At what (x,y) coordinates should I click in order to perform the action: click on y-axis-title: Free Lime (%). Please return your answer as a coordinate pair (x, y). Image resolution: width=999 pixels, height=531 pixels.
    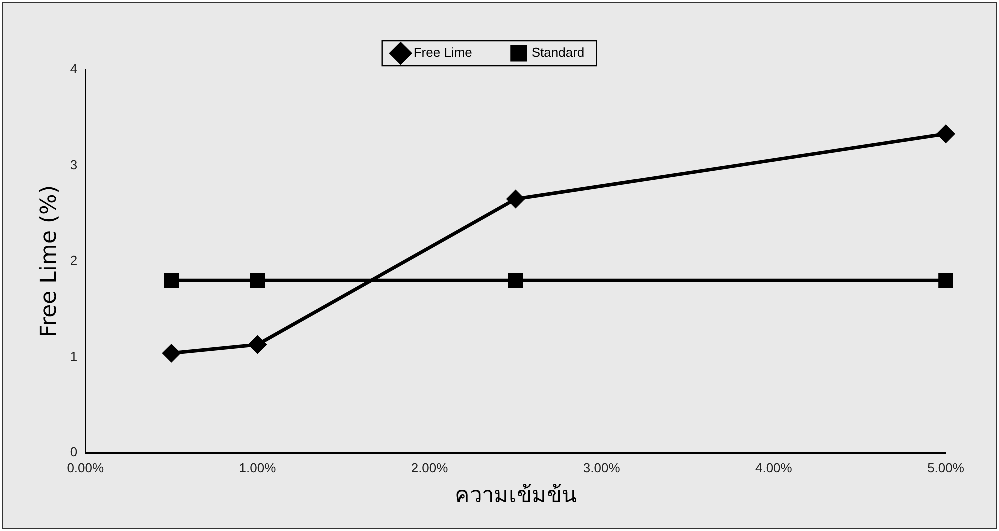
    Looking at the image, I should click on (49, 261).